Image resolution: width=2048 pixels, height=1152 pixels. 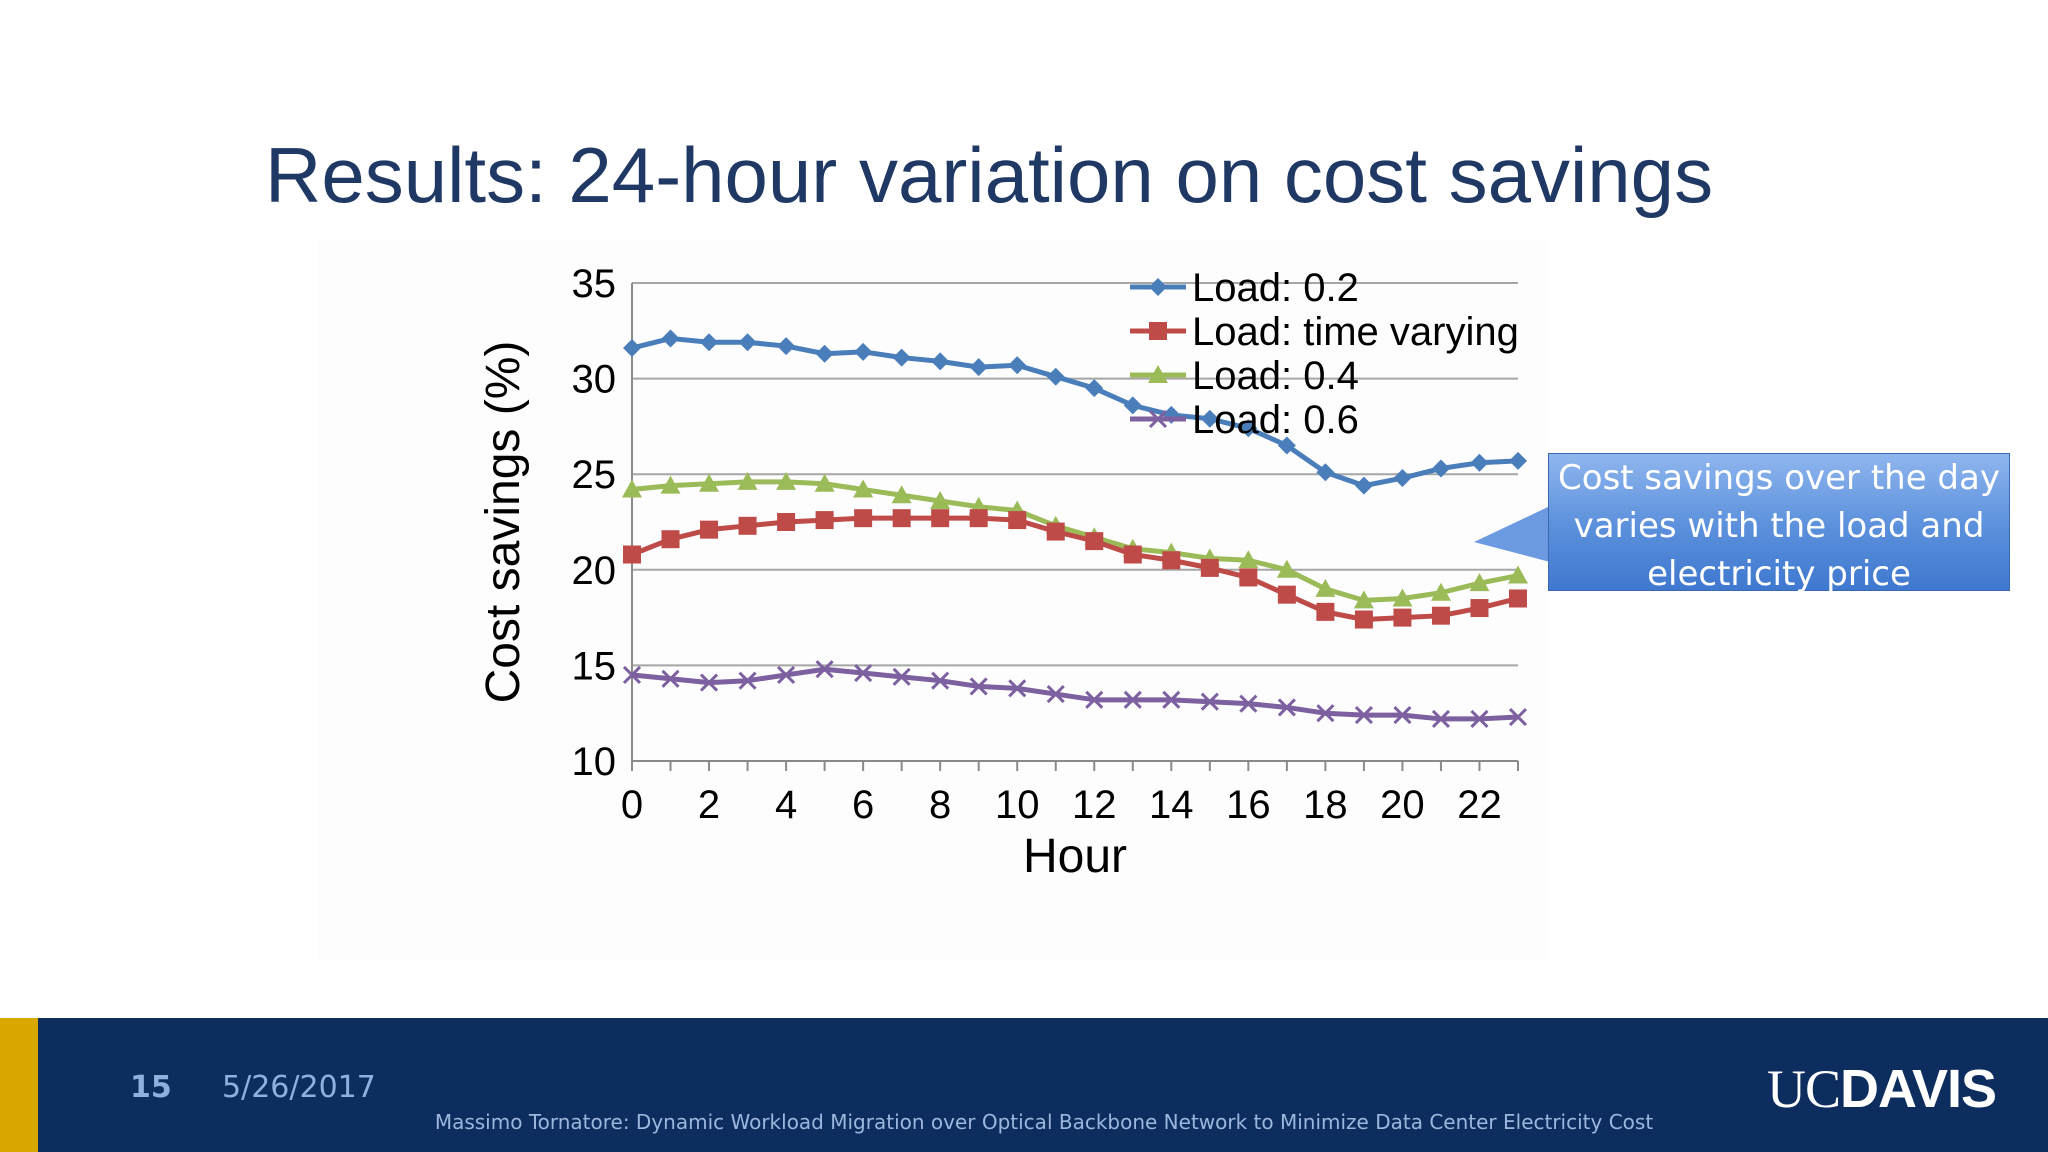 What do you see at coordinates (1779, 574) in the screenshot?
I see `callout-line-3: electricity price` at bounding box center [1779, 574].